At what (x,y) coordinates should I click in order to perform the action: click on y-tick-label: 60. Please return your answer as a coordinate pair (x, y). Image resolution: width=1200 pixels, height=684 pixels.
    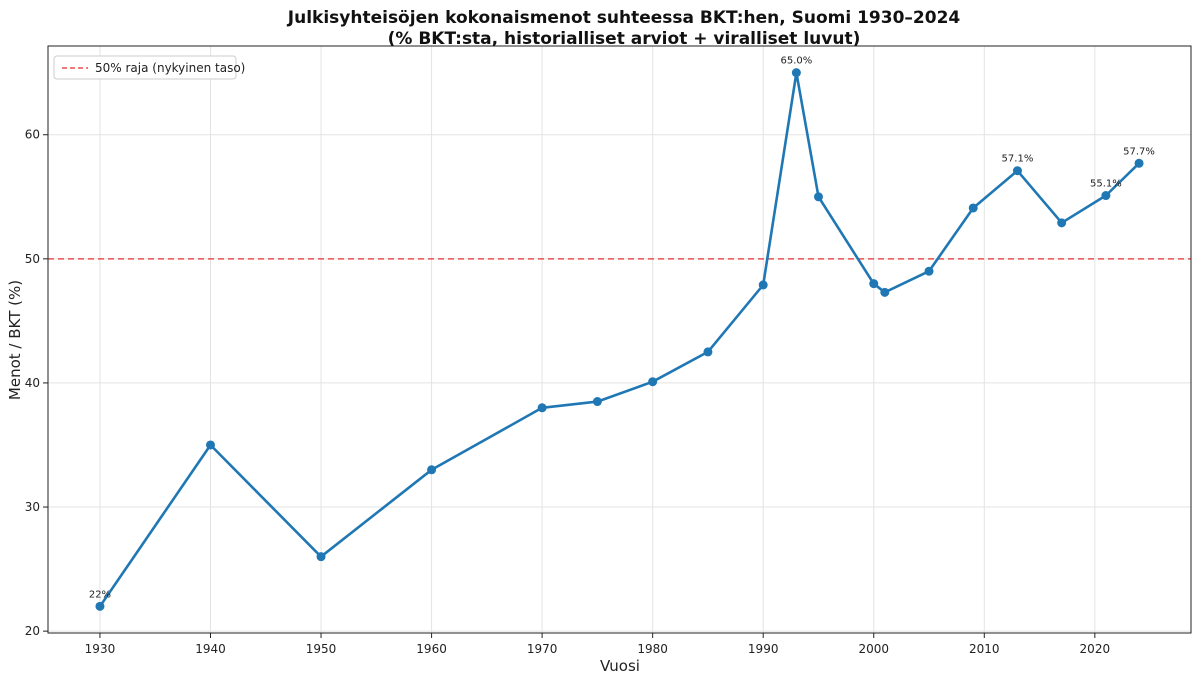
    Looking at the image, I should click on (32, 135).